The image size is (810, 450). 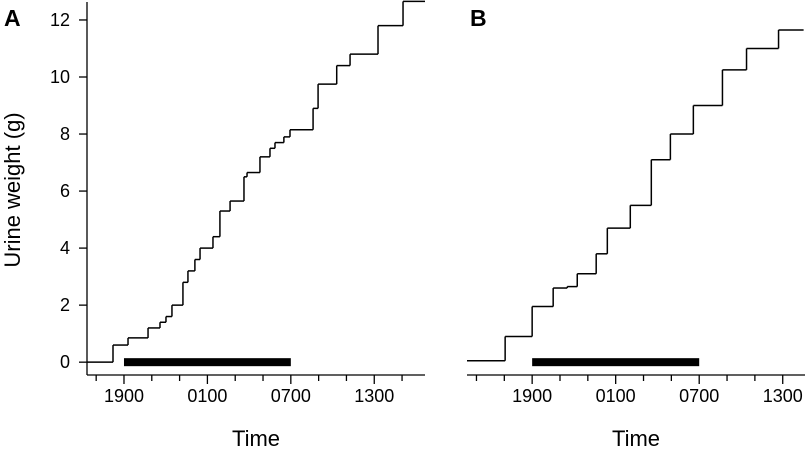 What do you see at coordinates (12, 18) in the screenshot?
I see `panel-label: A` at bounding box center [12, 18].